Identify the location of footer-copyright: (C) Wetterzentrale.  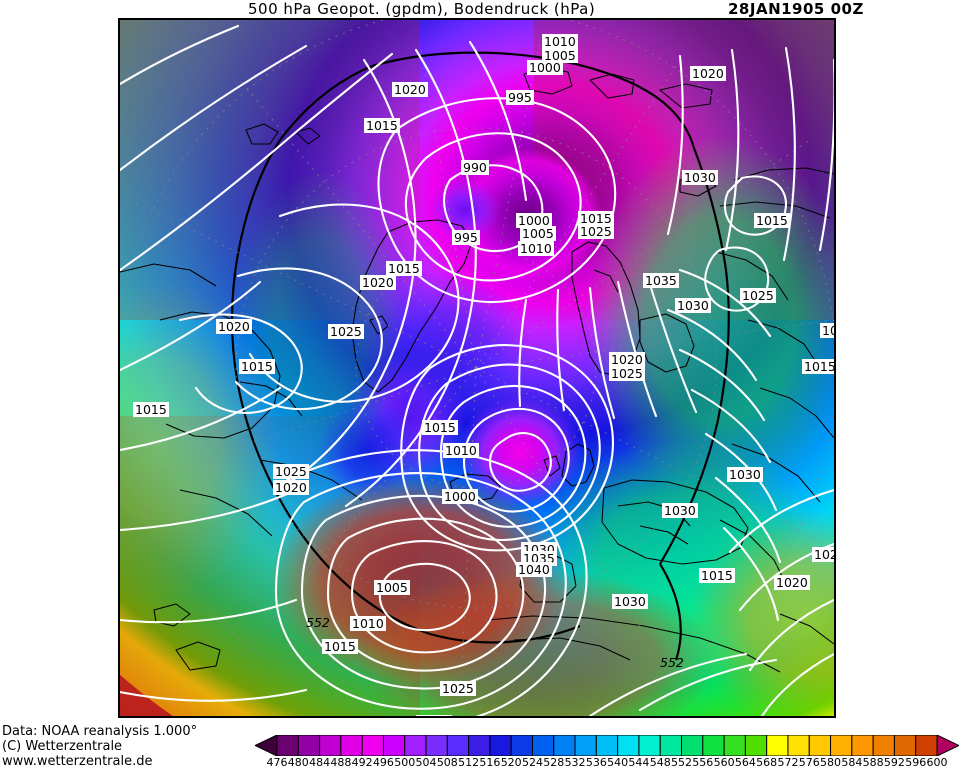
(62, 746).